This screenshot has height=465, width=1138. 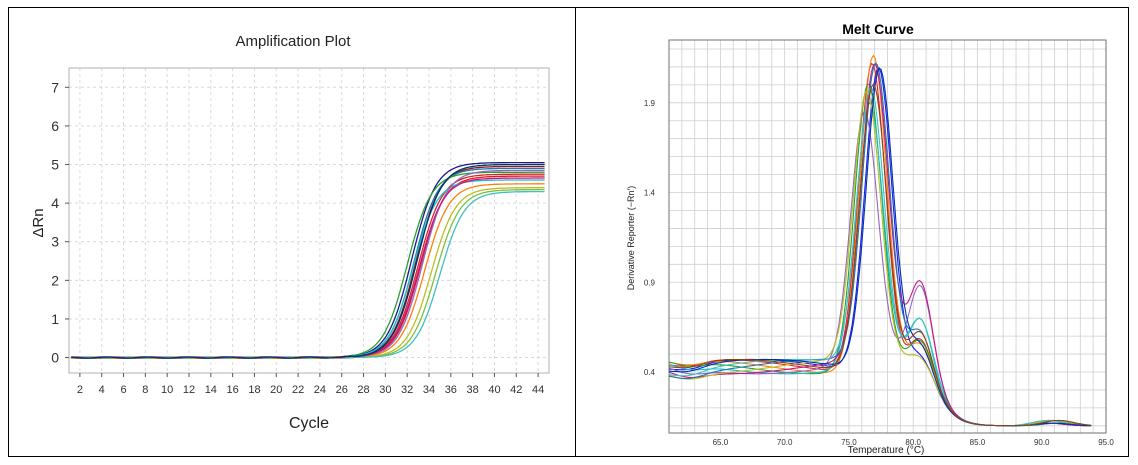 What do you see at coordinates (650, 103) in the screenshot?
I see `melt-y-tick-label: 1.9` at bounding box center [650, 103].